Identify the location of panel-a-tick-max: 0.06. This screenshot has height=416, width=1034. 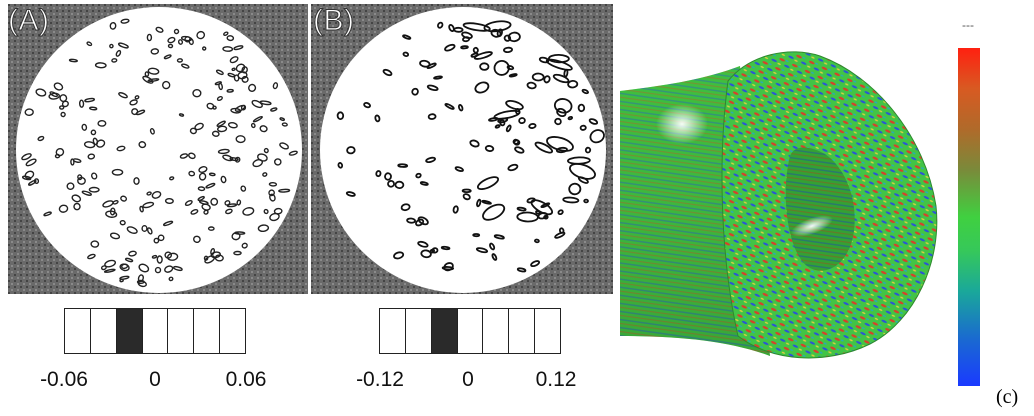
(246, 379).